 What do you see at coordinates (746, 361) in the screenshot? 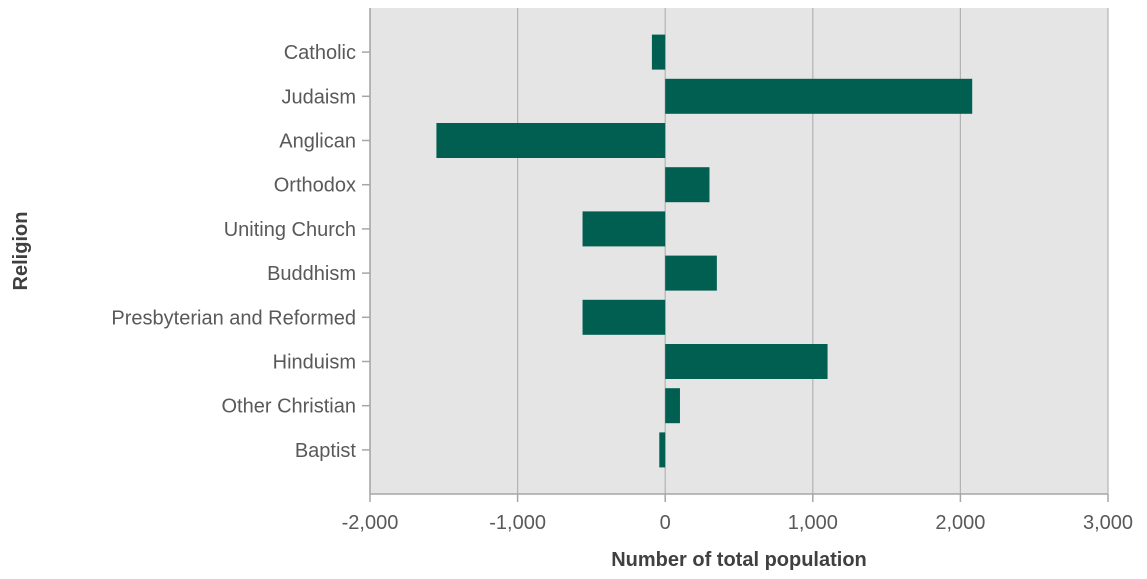
I see `bar-hinduism` at bounding box center [746, 361].